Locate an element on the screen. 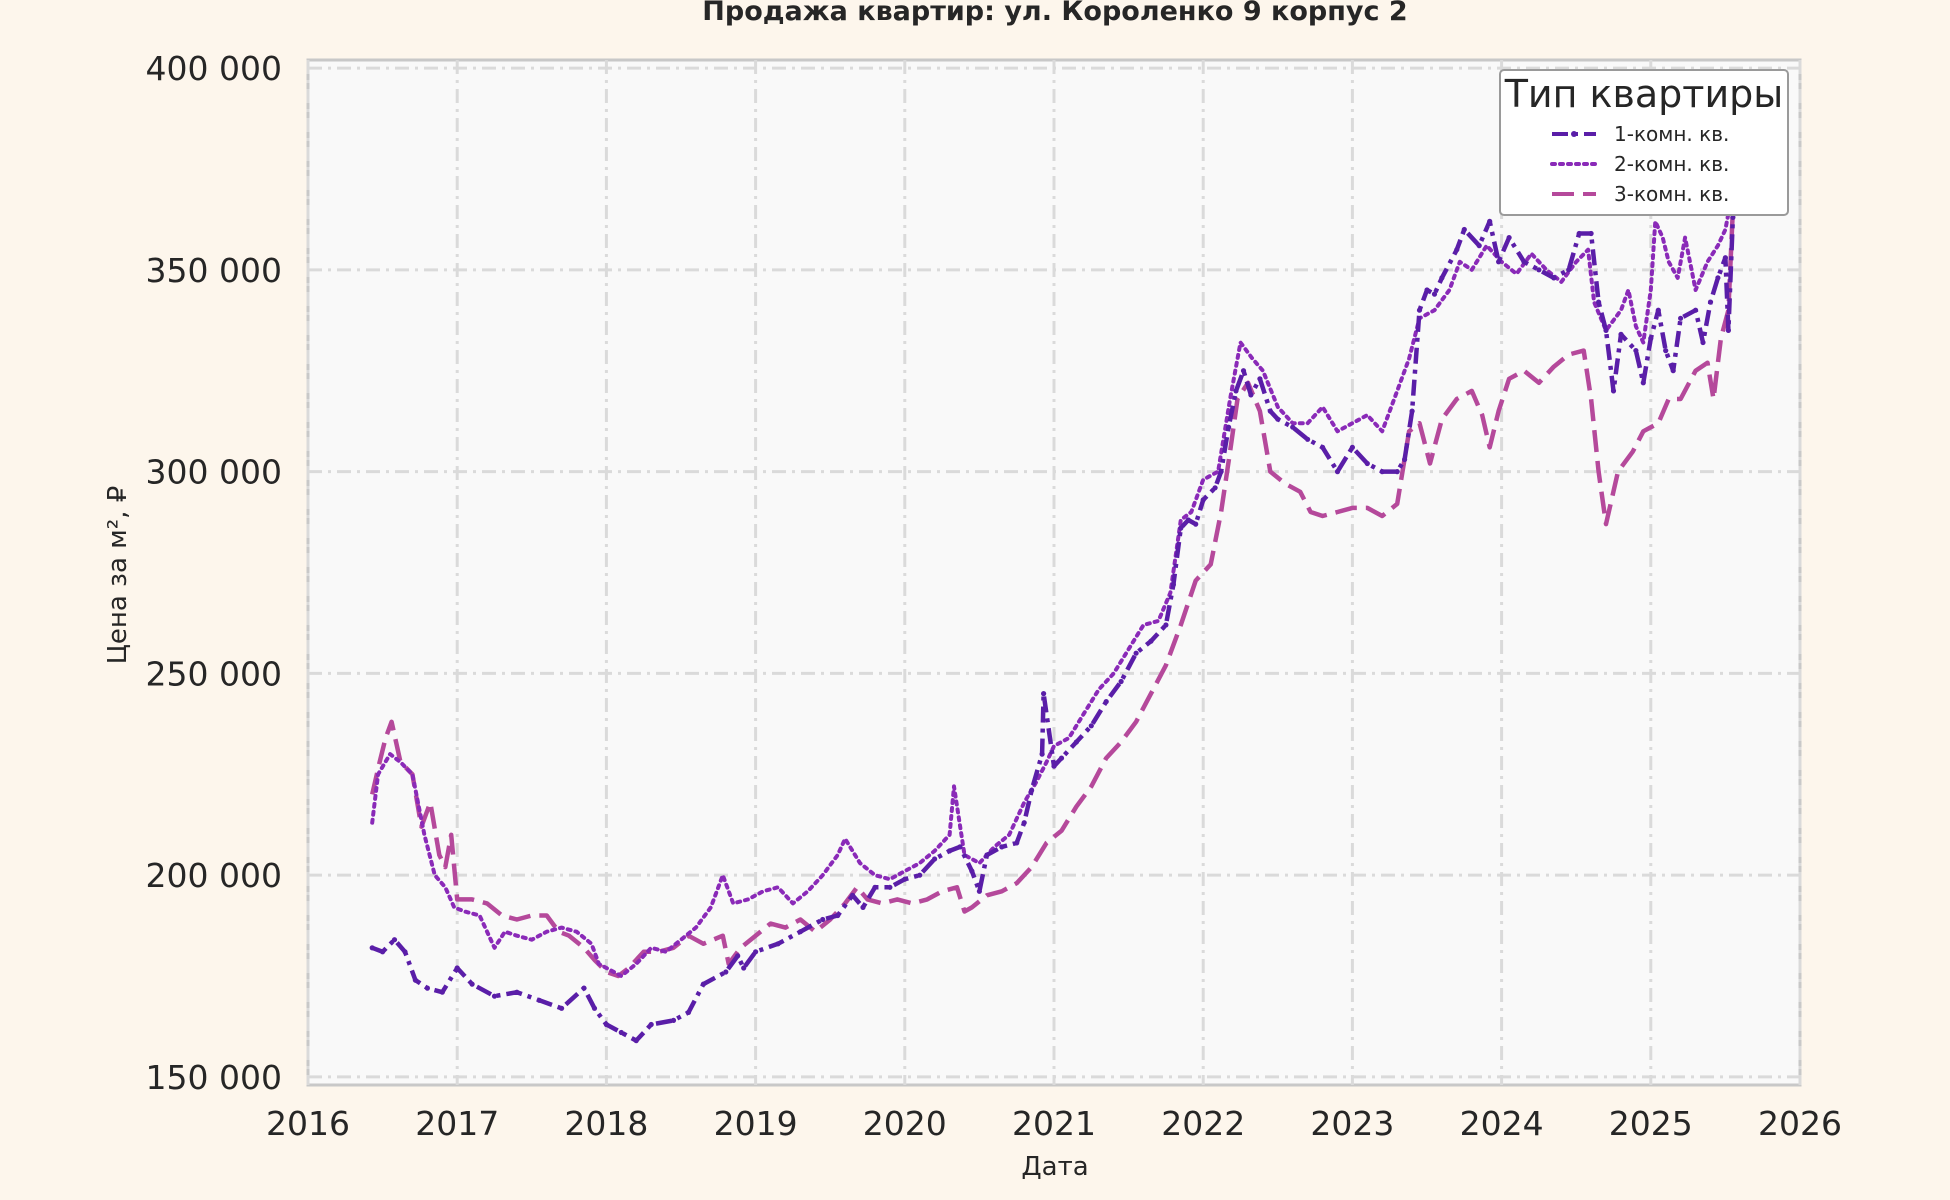  x-tick-label: 2020 is located at coordinates (905, 1123).